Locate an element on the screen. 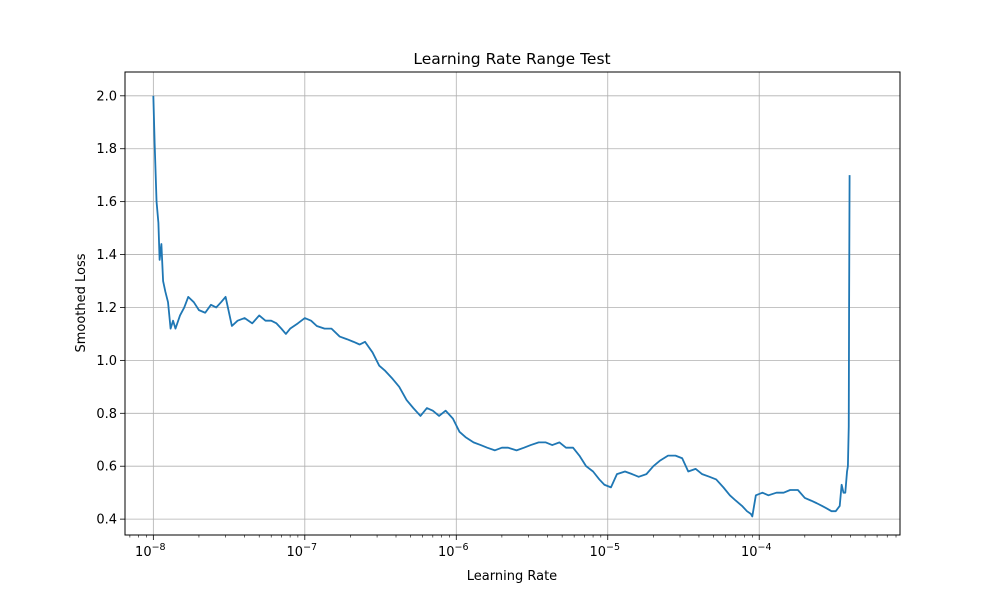 The height and width of the screenshot is (600, 1000). x-tick-label: 10⁻⁷ is located at coordinates (302, 551).